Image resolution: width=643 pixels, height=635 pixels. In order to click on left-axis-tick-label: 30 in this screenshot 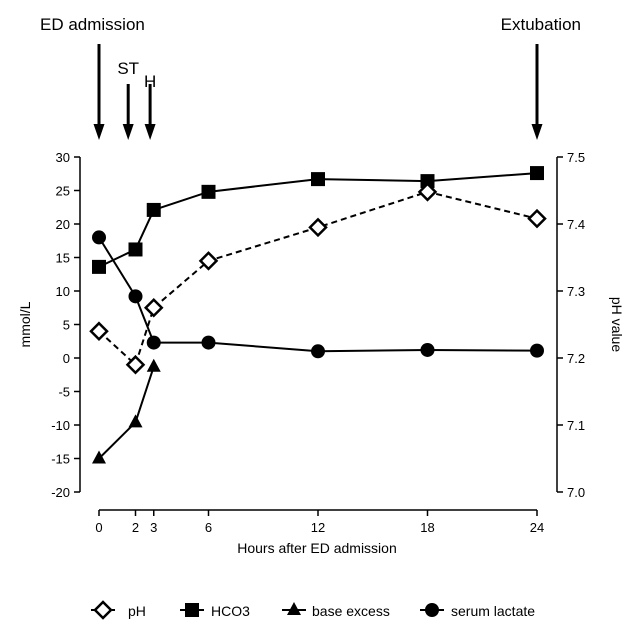, I will do `click(63, 157)`.